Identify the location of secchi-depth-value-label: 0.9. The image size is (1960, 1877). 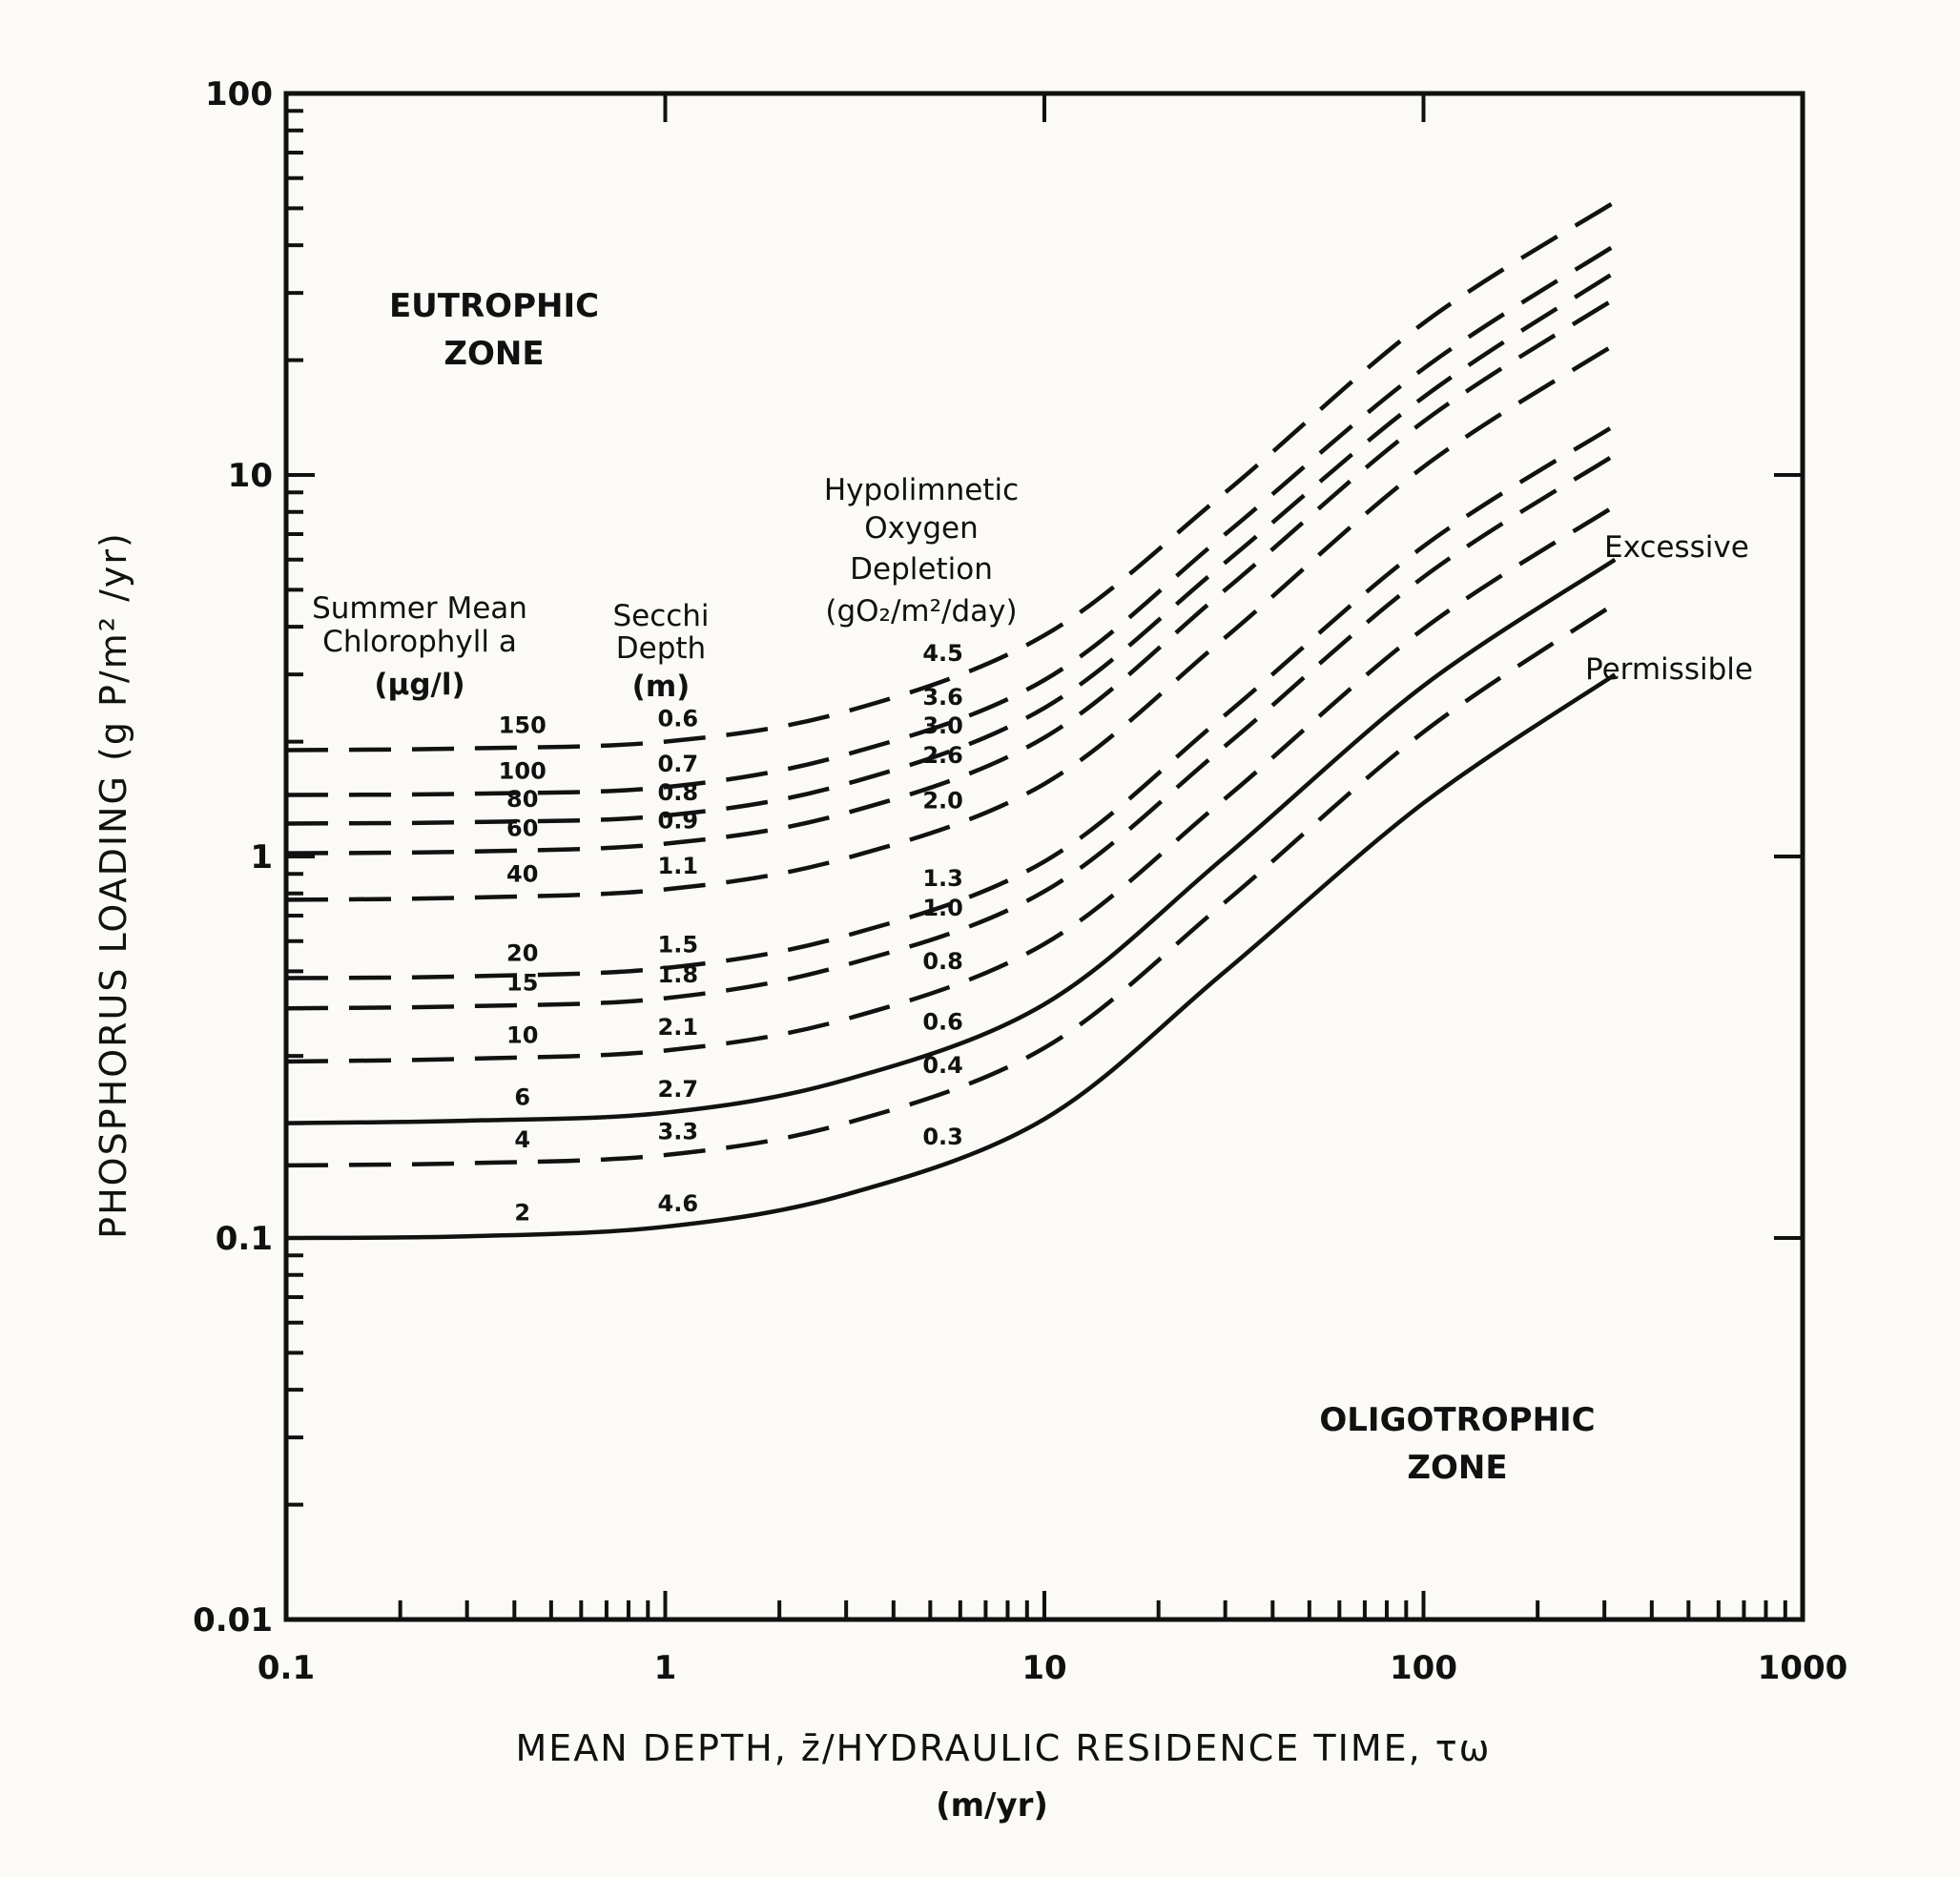
(678, 820).